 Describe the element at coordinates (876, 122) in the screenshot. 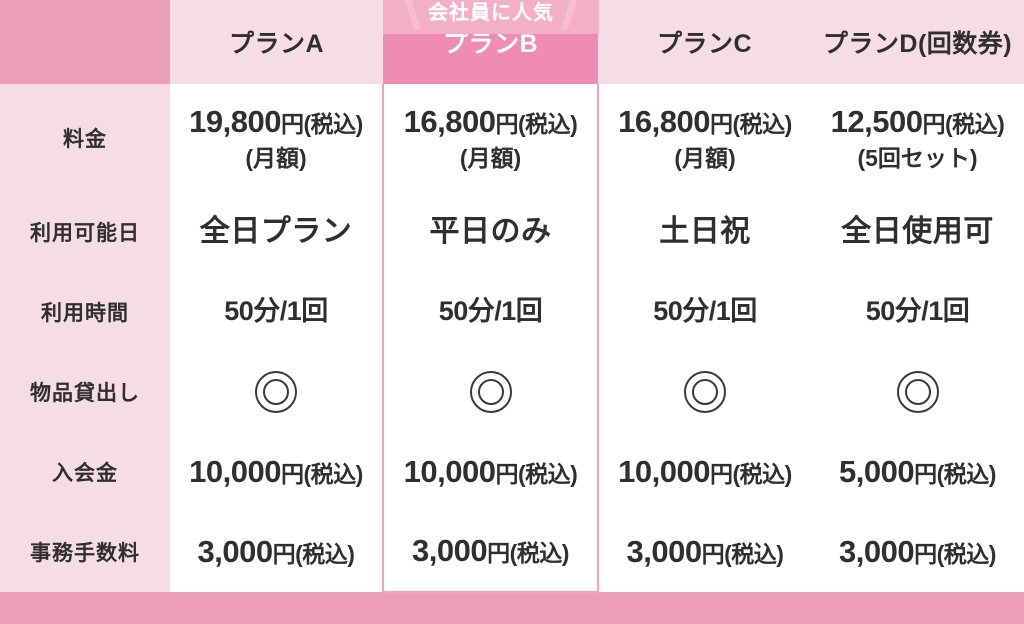

I see `cell-fee-plan-d-amount: 12,500` at that location.